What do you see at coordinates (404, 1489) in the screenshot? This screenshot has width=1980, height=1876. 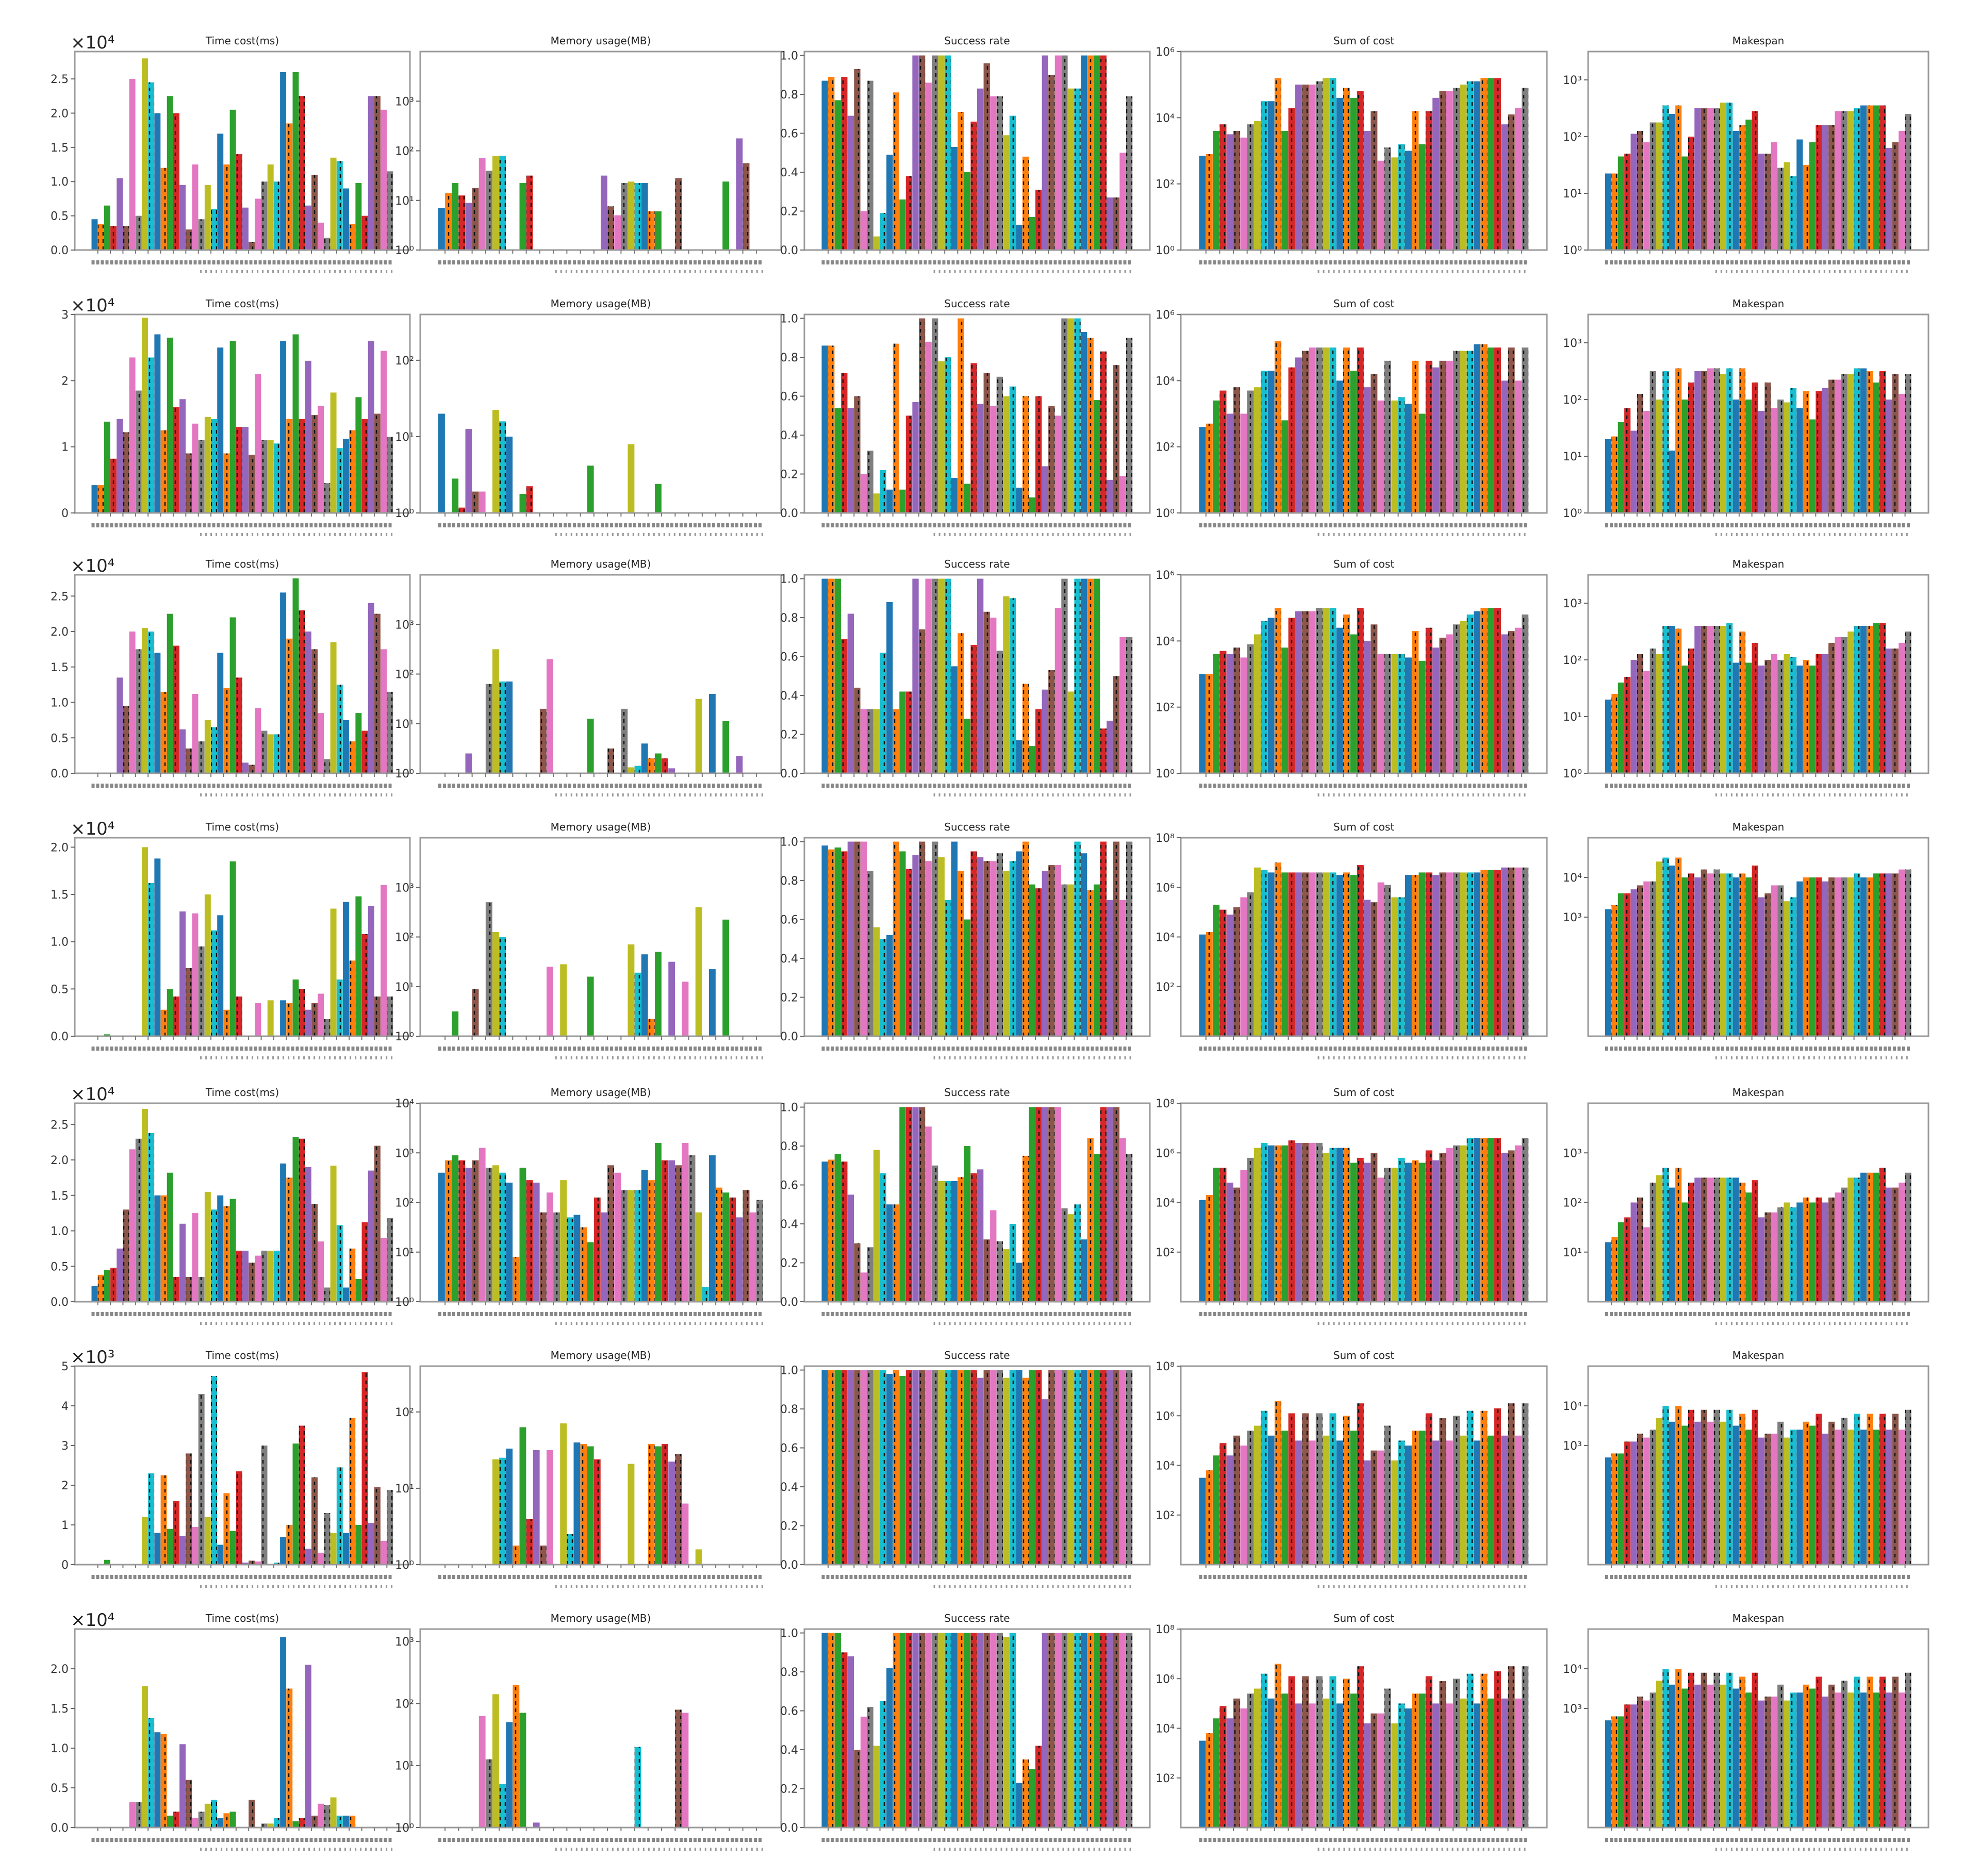 I see `y-tick-label: 10¹` at bounding box center [404, 1489].